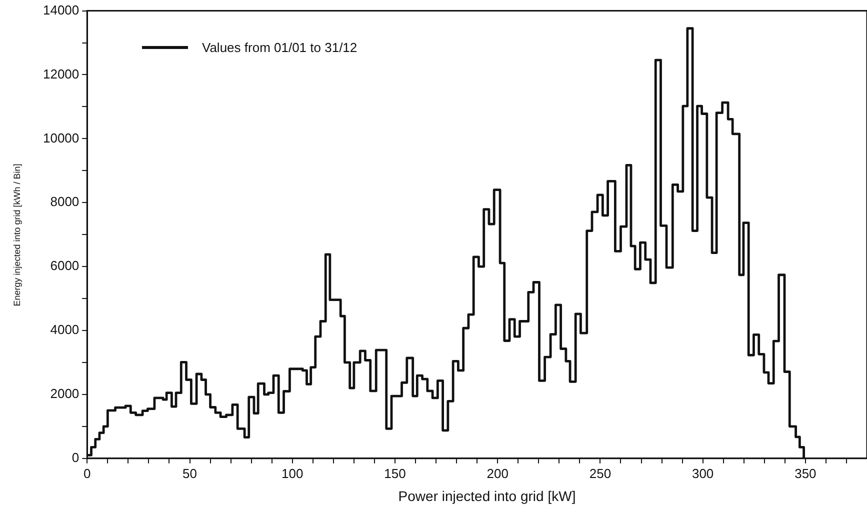  I want to click on y-tick-label: 6000, so click(65, 266).